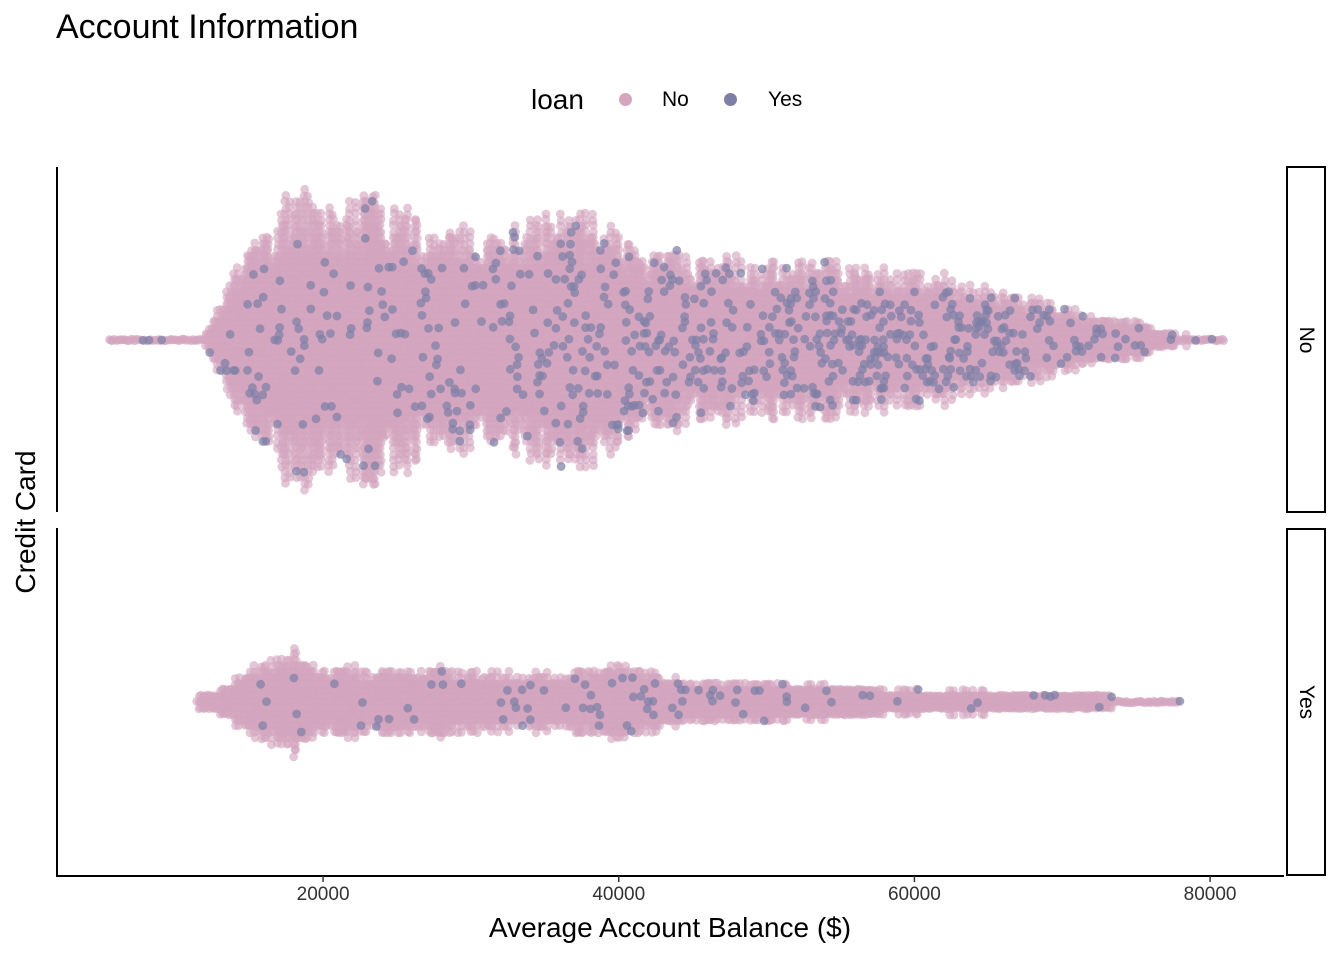 Image resolution: width=1344 pixels, height=960 pixels. What do you see at coordinates (785, 99) in the screenshot?
I see `legend-label-yes: Yes` at bounding box center [785, 99].